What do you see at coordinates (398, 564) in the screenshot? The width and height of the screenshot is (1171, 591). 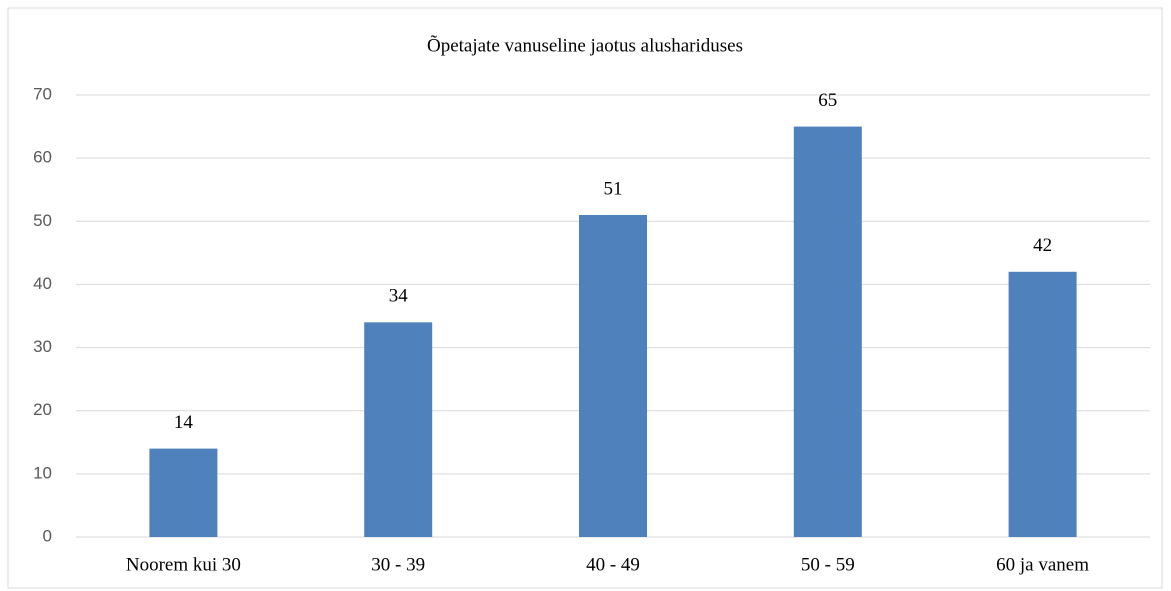 I see `x-tick-label: 30 - 39` at bounding box center [398, 564].